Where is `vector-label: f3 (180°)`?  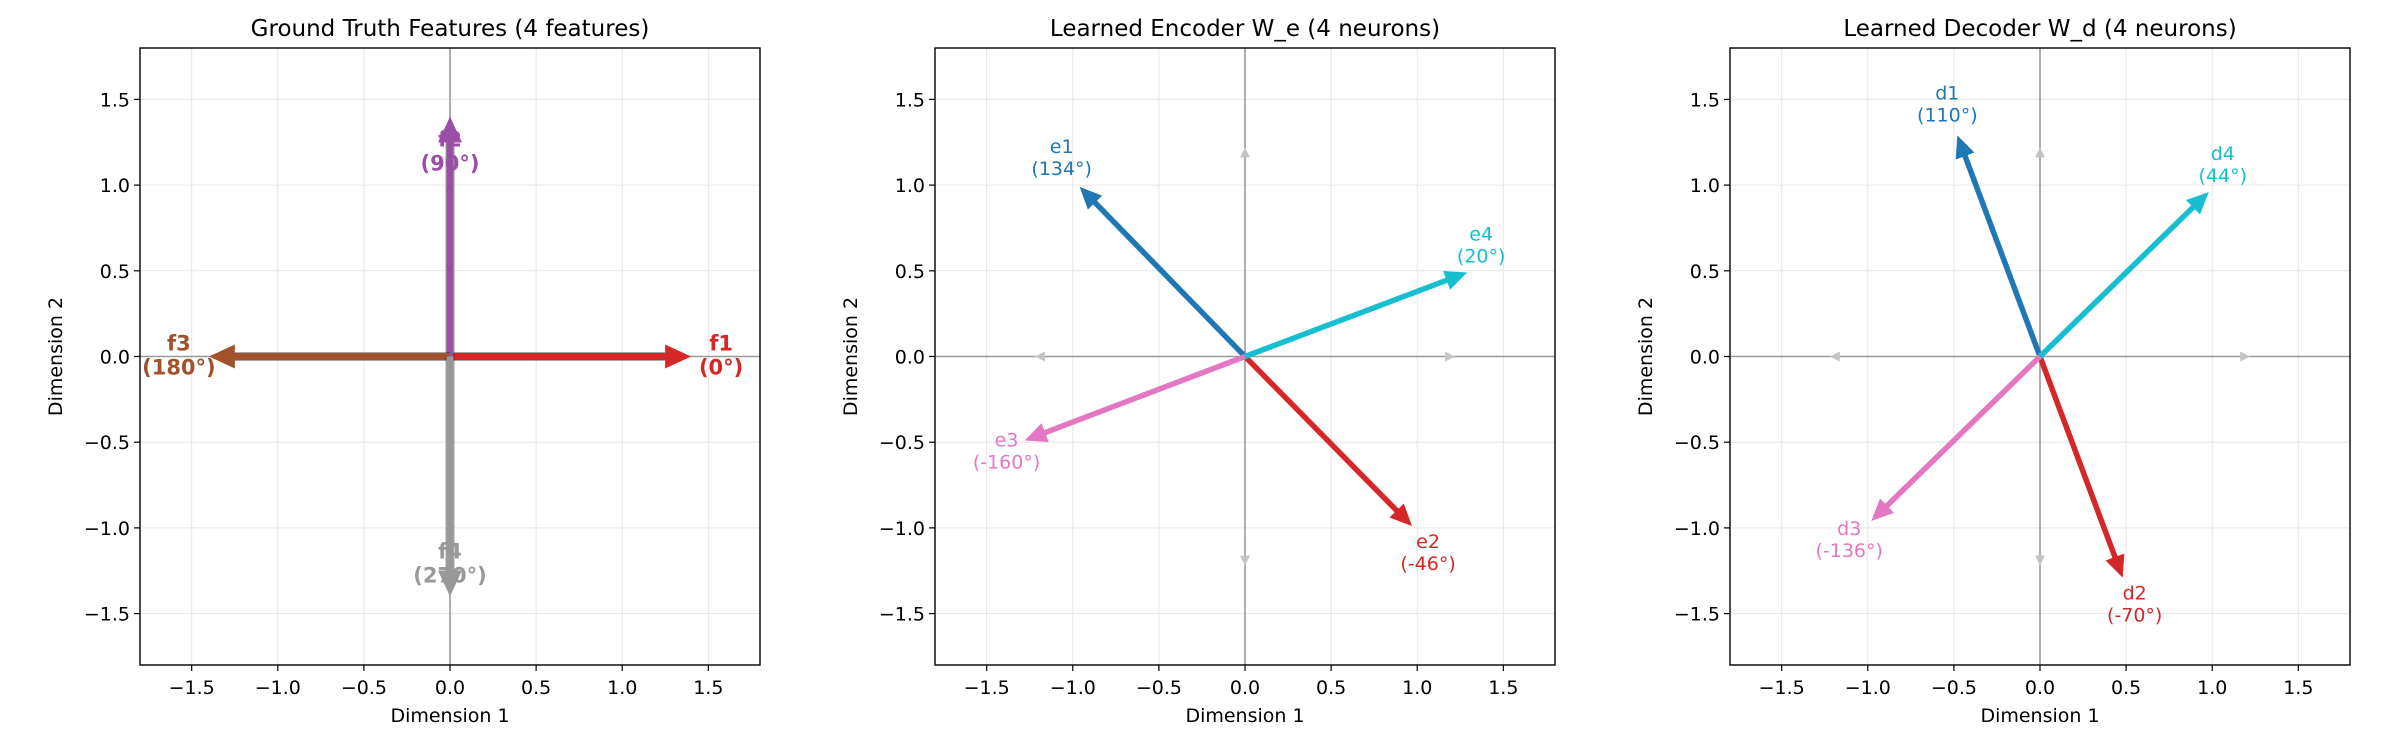 vector-label: f3 (180°) is located at coordinates (179, 356).